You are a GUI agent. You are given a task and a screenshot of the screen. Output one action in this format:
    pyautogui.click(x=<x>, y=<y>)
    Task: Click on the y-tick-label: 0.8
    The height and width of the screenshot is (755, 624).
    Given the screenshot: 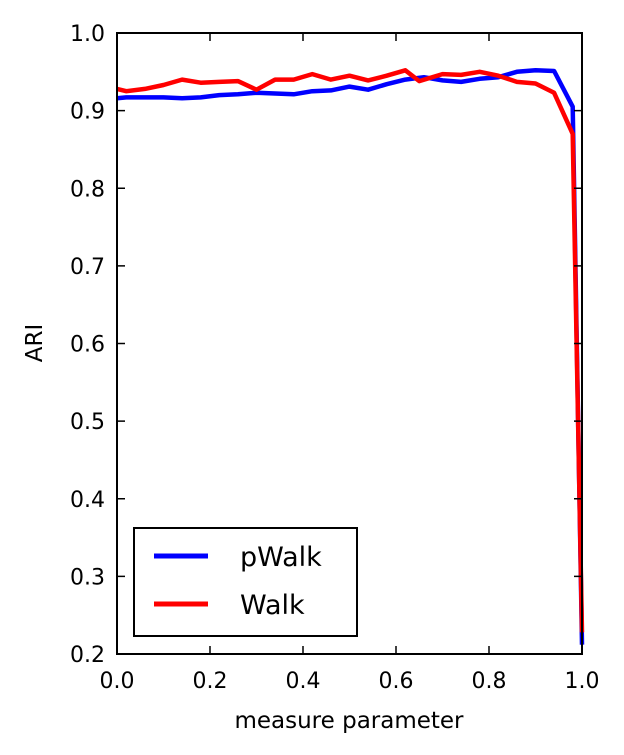 What is the action you would take?
    pyautogui.click(x=87, y=189)
    